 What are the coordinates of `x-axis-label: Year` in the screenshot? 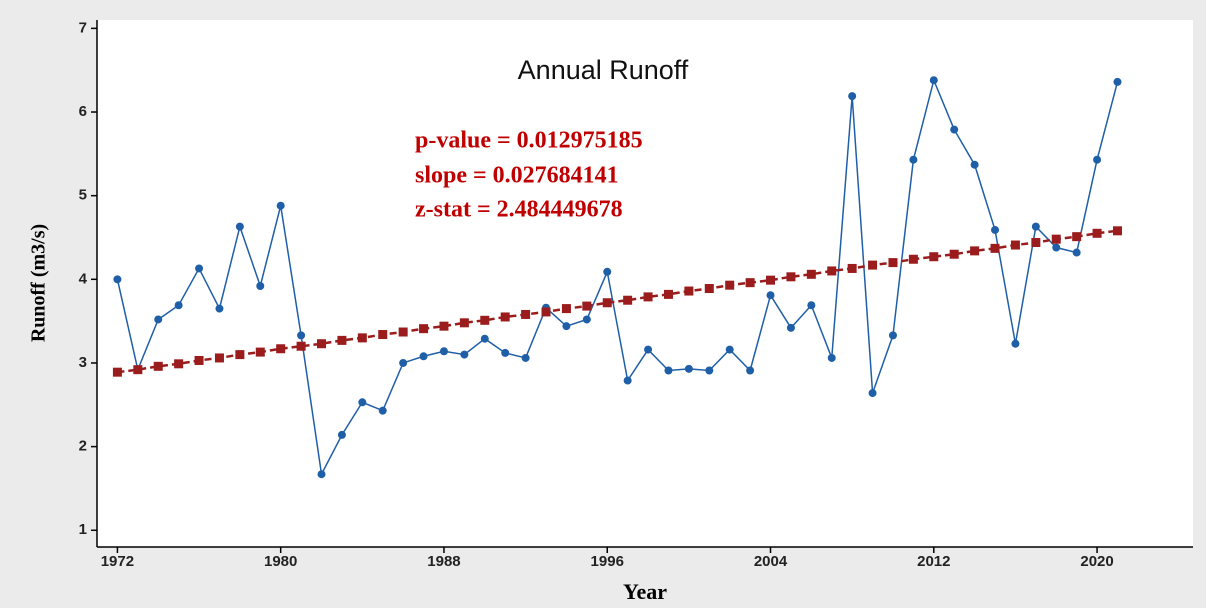 It's located at (645, 591).